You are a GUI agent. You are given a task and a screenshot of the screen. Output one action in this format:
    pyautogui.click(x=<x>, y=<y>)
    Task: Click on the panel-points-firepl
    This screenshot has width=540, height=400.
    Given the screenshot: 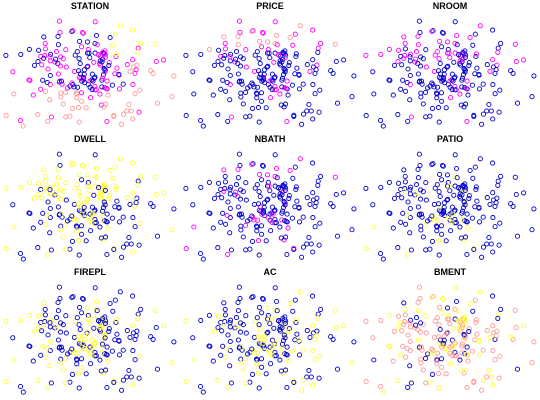 What is the action you would take?
    pyautogui.click(x=90, y=339)
    